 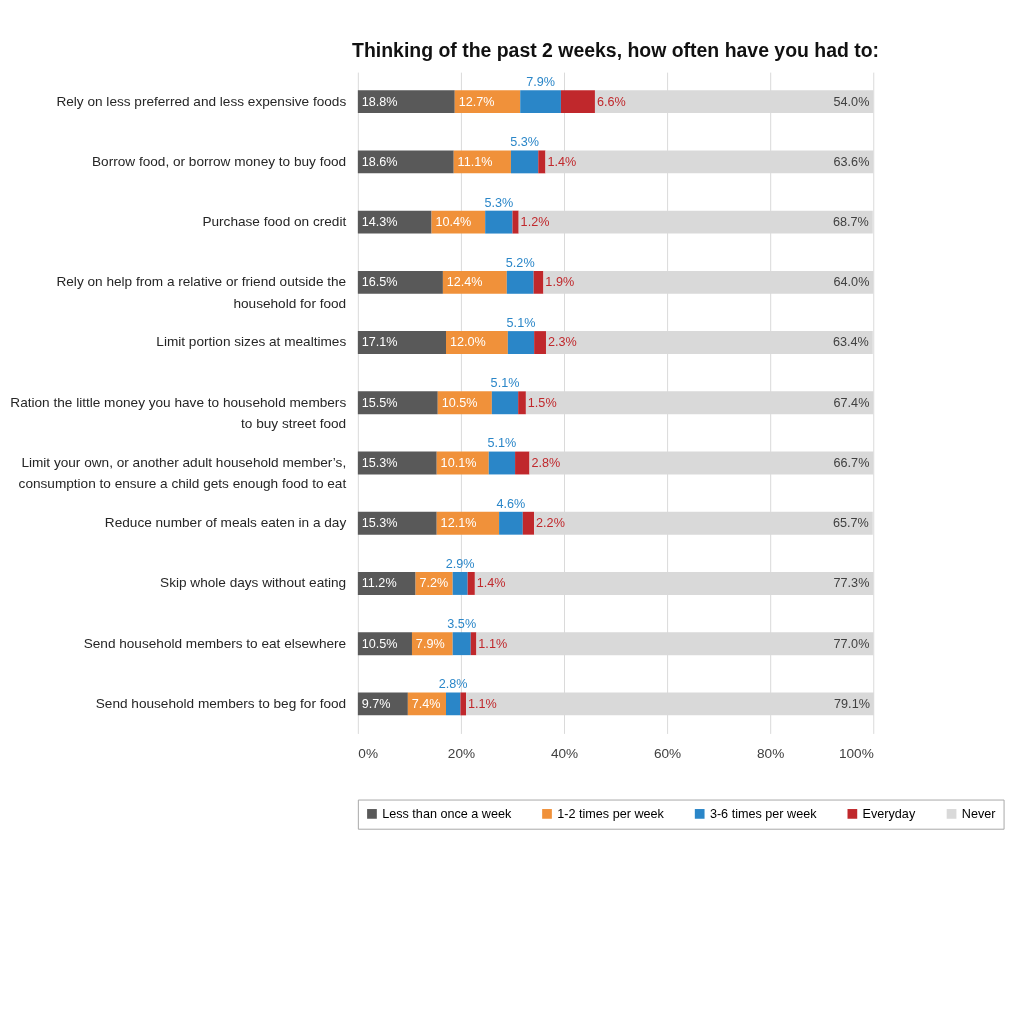 I want to click on data-label: 9.7%, so click(x=376, y=703).